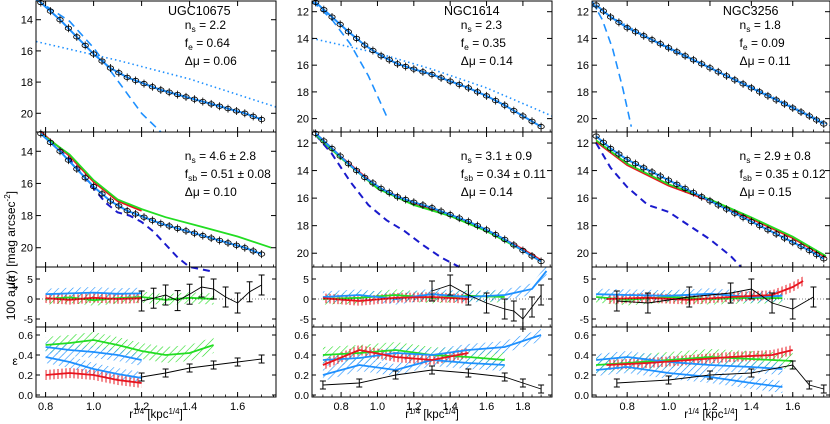  I want to click on top-stat-2: Δμ = 0.11, so click(765, 61).